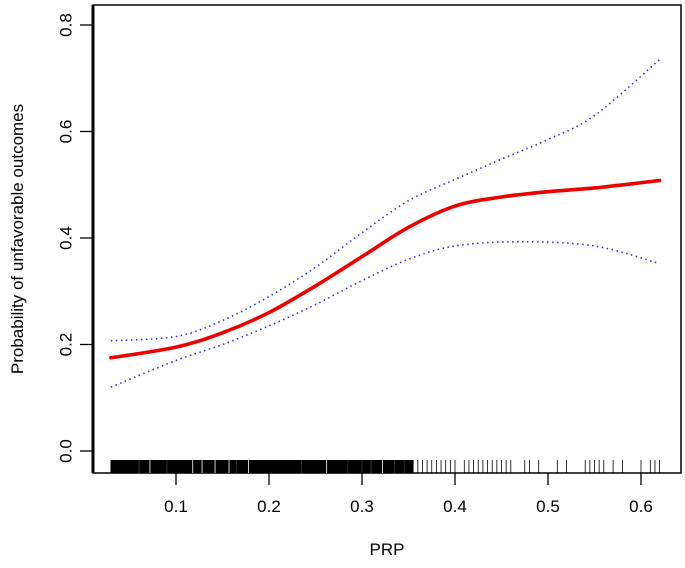 This screenshot has width=685, height=568. What do you see at coordinates (362, 506) in the screenshot?
I see `x-tick-label: 0.3` at bounding box center [362, 506].